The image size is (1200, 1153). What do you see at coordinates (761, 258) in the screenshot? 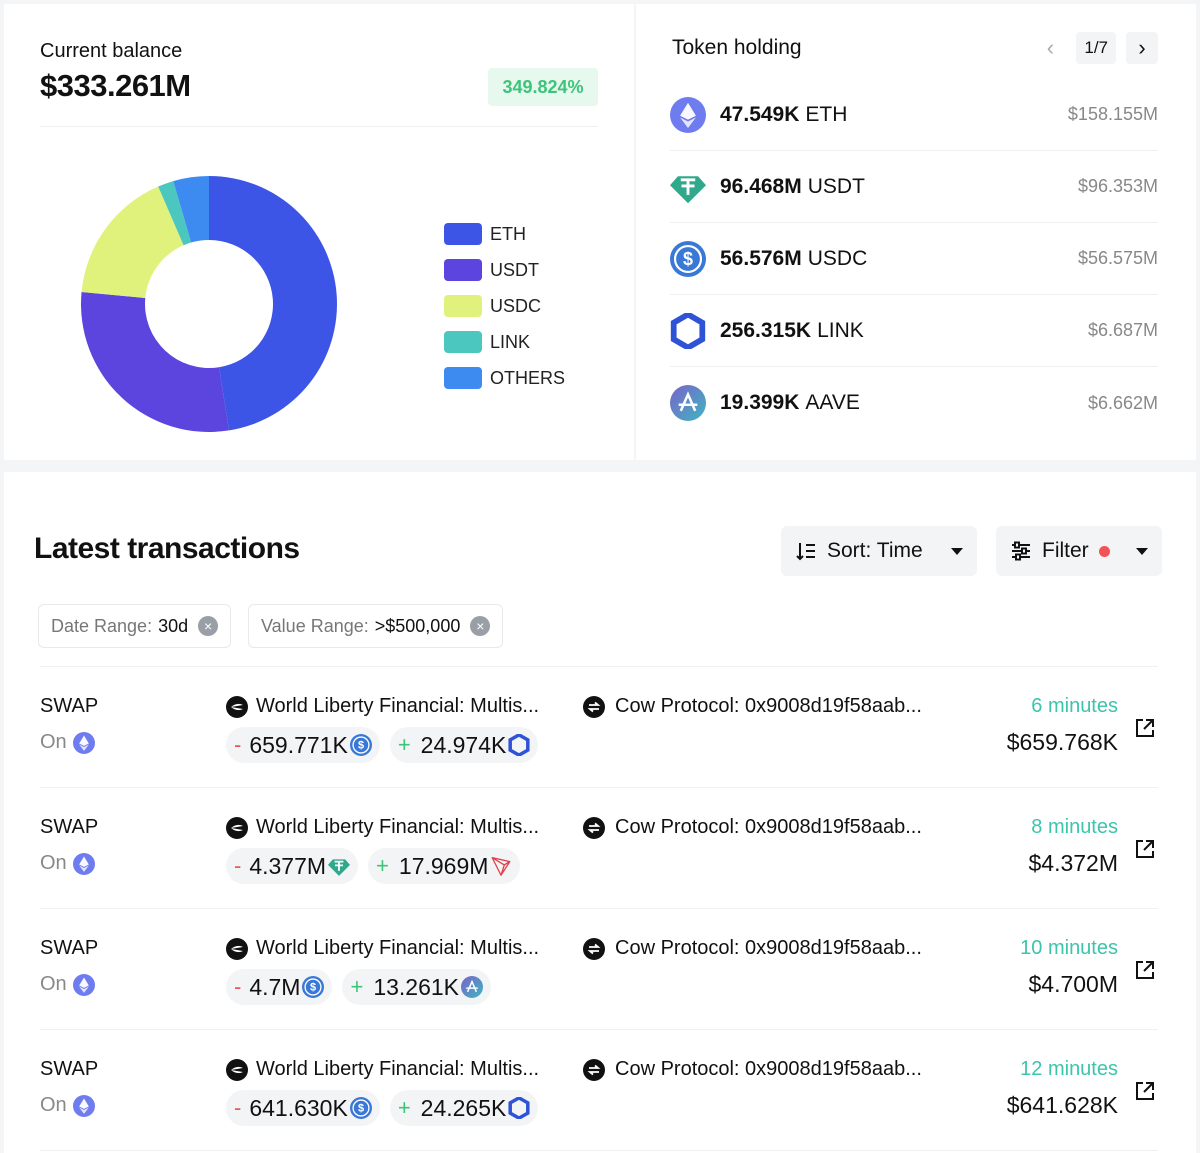
I see `holding-amount: 56.576M` at bounding box center [761, 258].